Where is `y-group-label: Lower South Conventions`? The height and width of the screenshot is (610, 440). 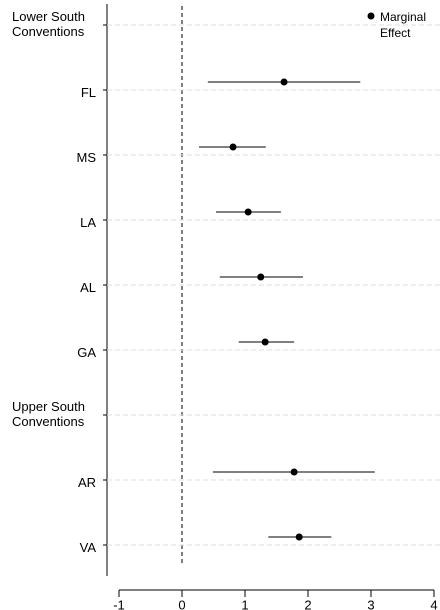 y-group-label: Lower South Conventions is located at coordinates (48, 24).